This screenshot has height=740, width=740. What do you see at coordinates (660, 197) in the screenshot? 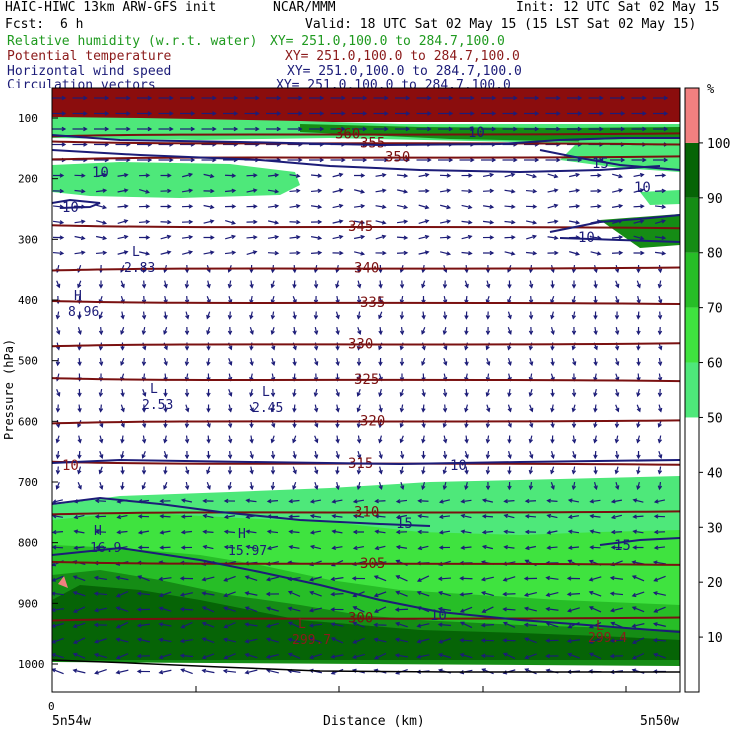
I see `rh-patch-right2` at bounding box center [660, 197].